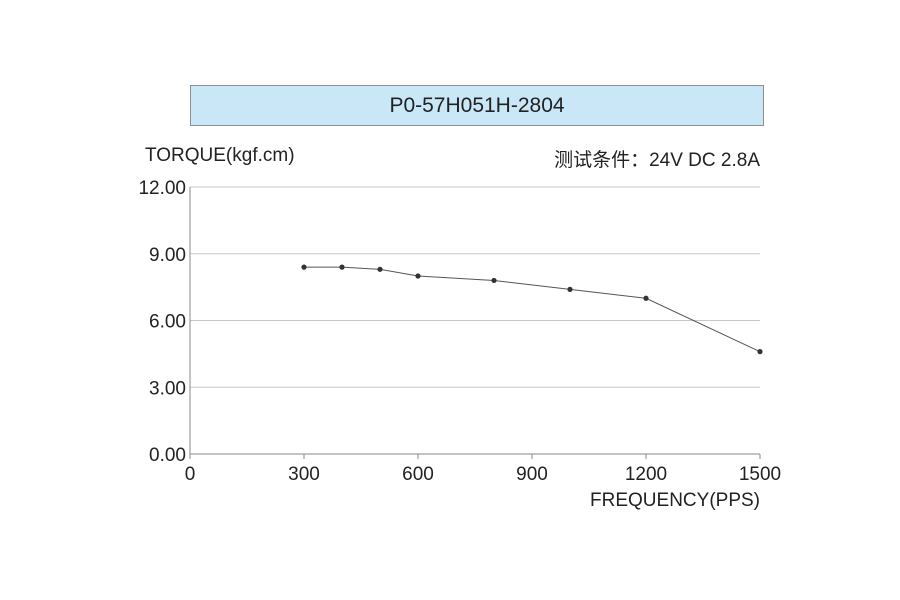  Describe the element at coordinates (167, 388) in the screenshot. I see `y-tick-label: 3.00` at that location.